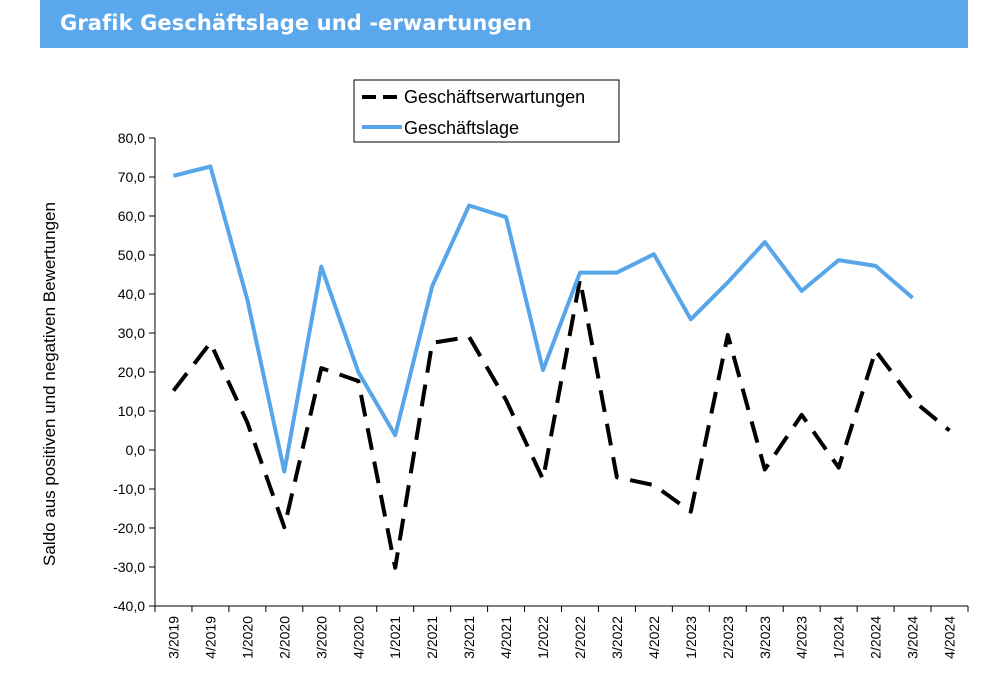  Describe the element at coordinates (296, 23) in the screenshot. I see `page-title: Grafik Geschäftslage und -erwartungen` at that location.